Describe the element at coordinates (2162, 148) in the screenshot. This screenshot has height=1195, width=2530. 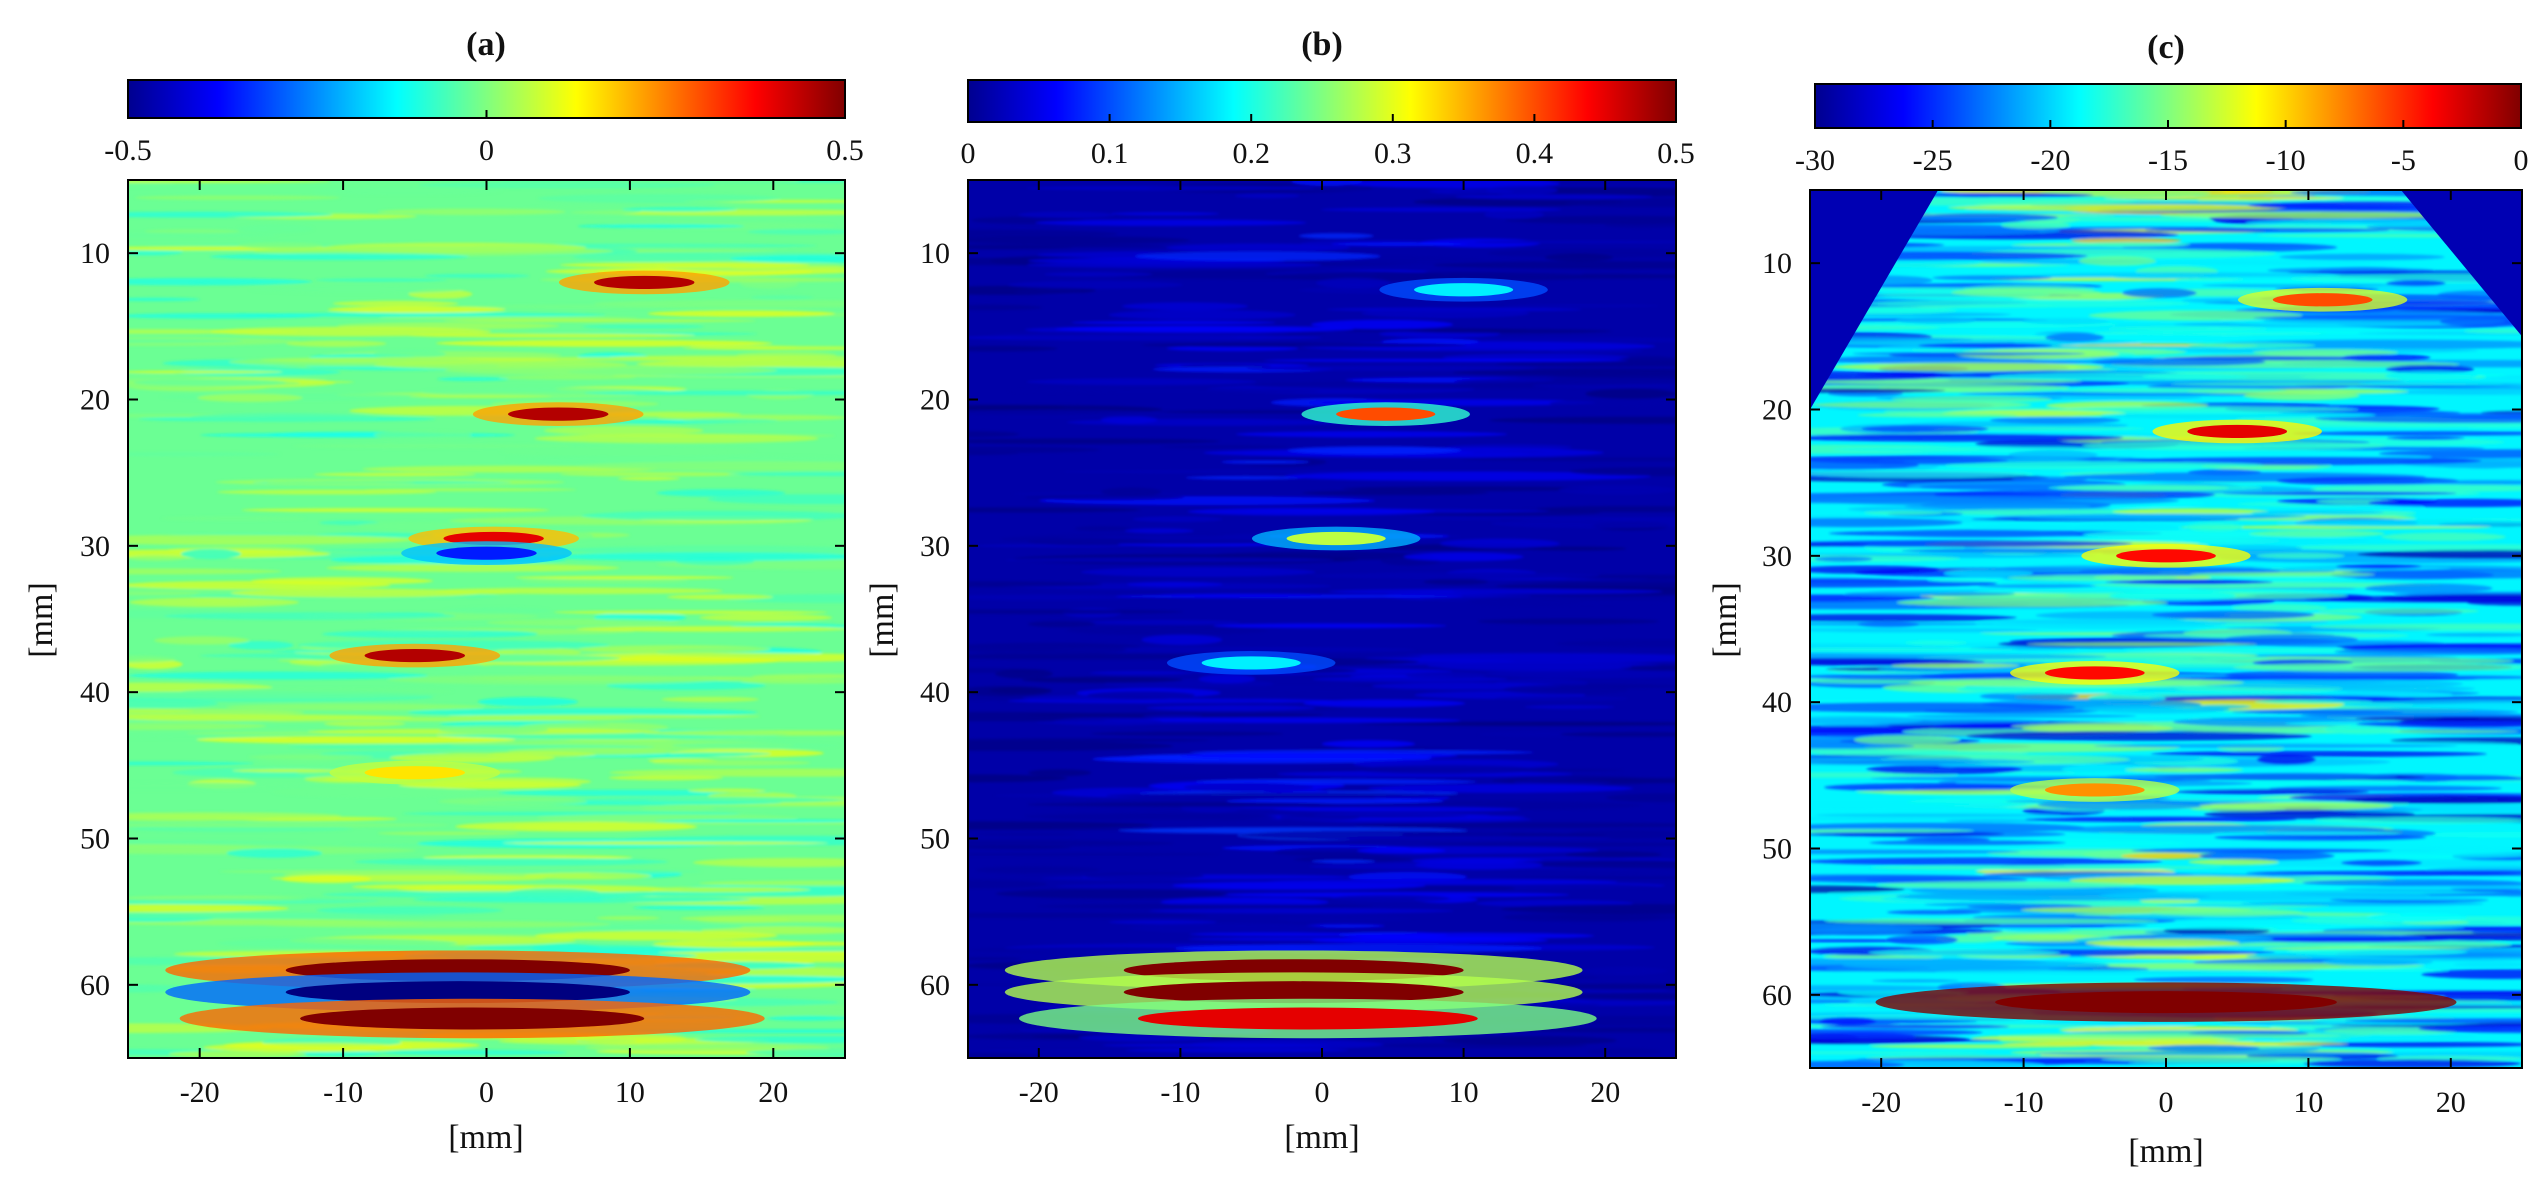
I see `panel-c-colorbar-ticks: -30 -25 -20 -15 -10 -5 0` at that location.